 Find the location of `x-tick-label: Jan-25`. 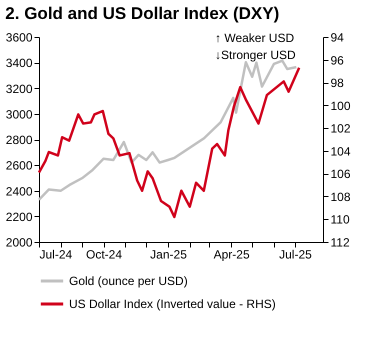

x-tick-label: Jan-25 is located at coordinates (169, 255).